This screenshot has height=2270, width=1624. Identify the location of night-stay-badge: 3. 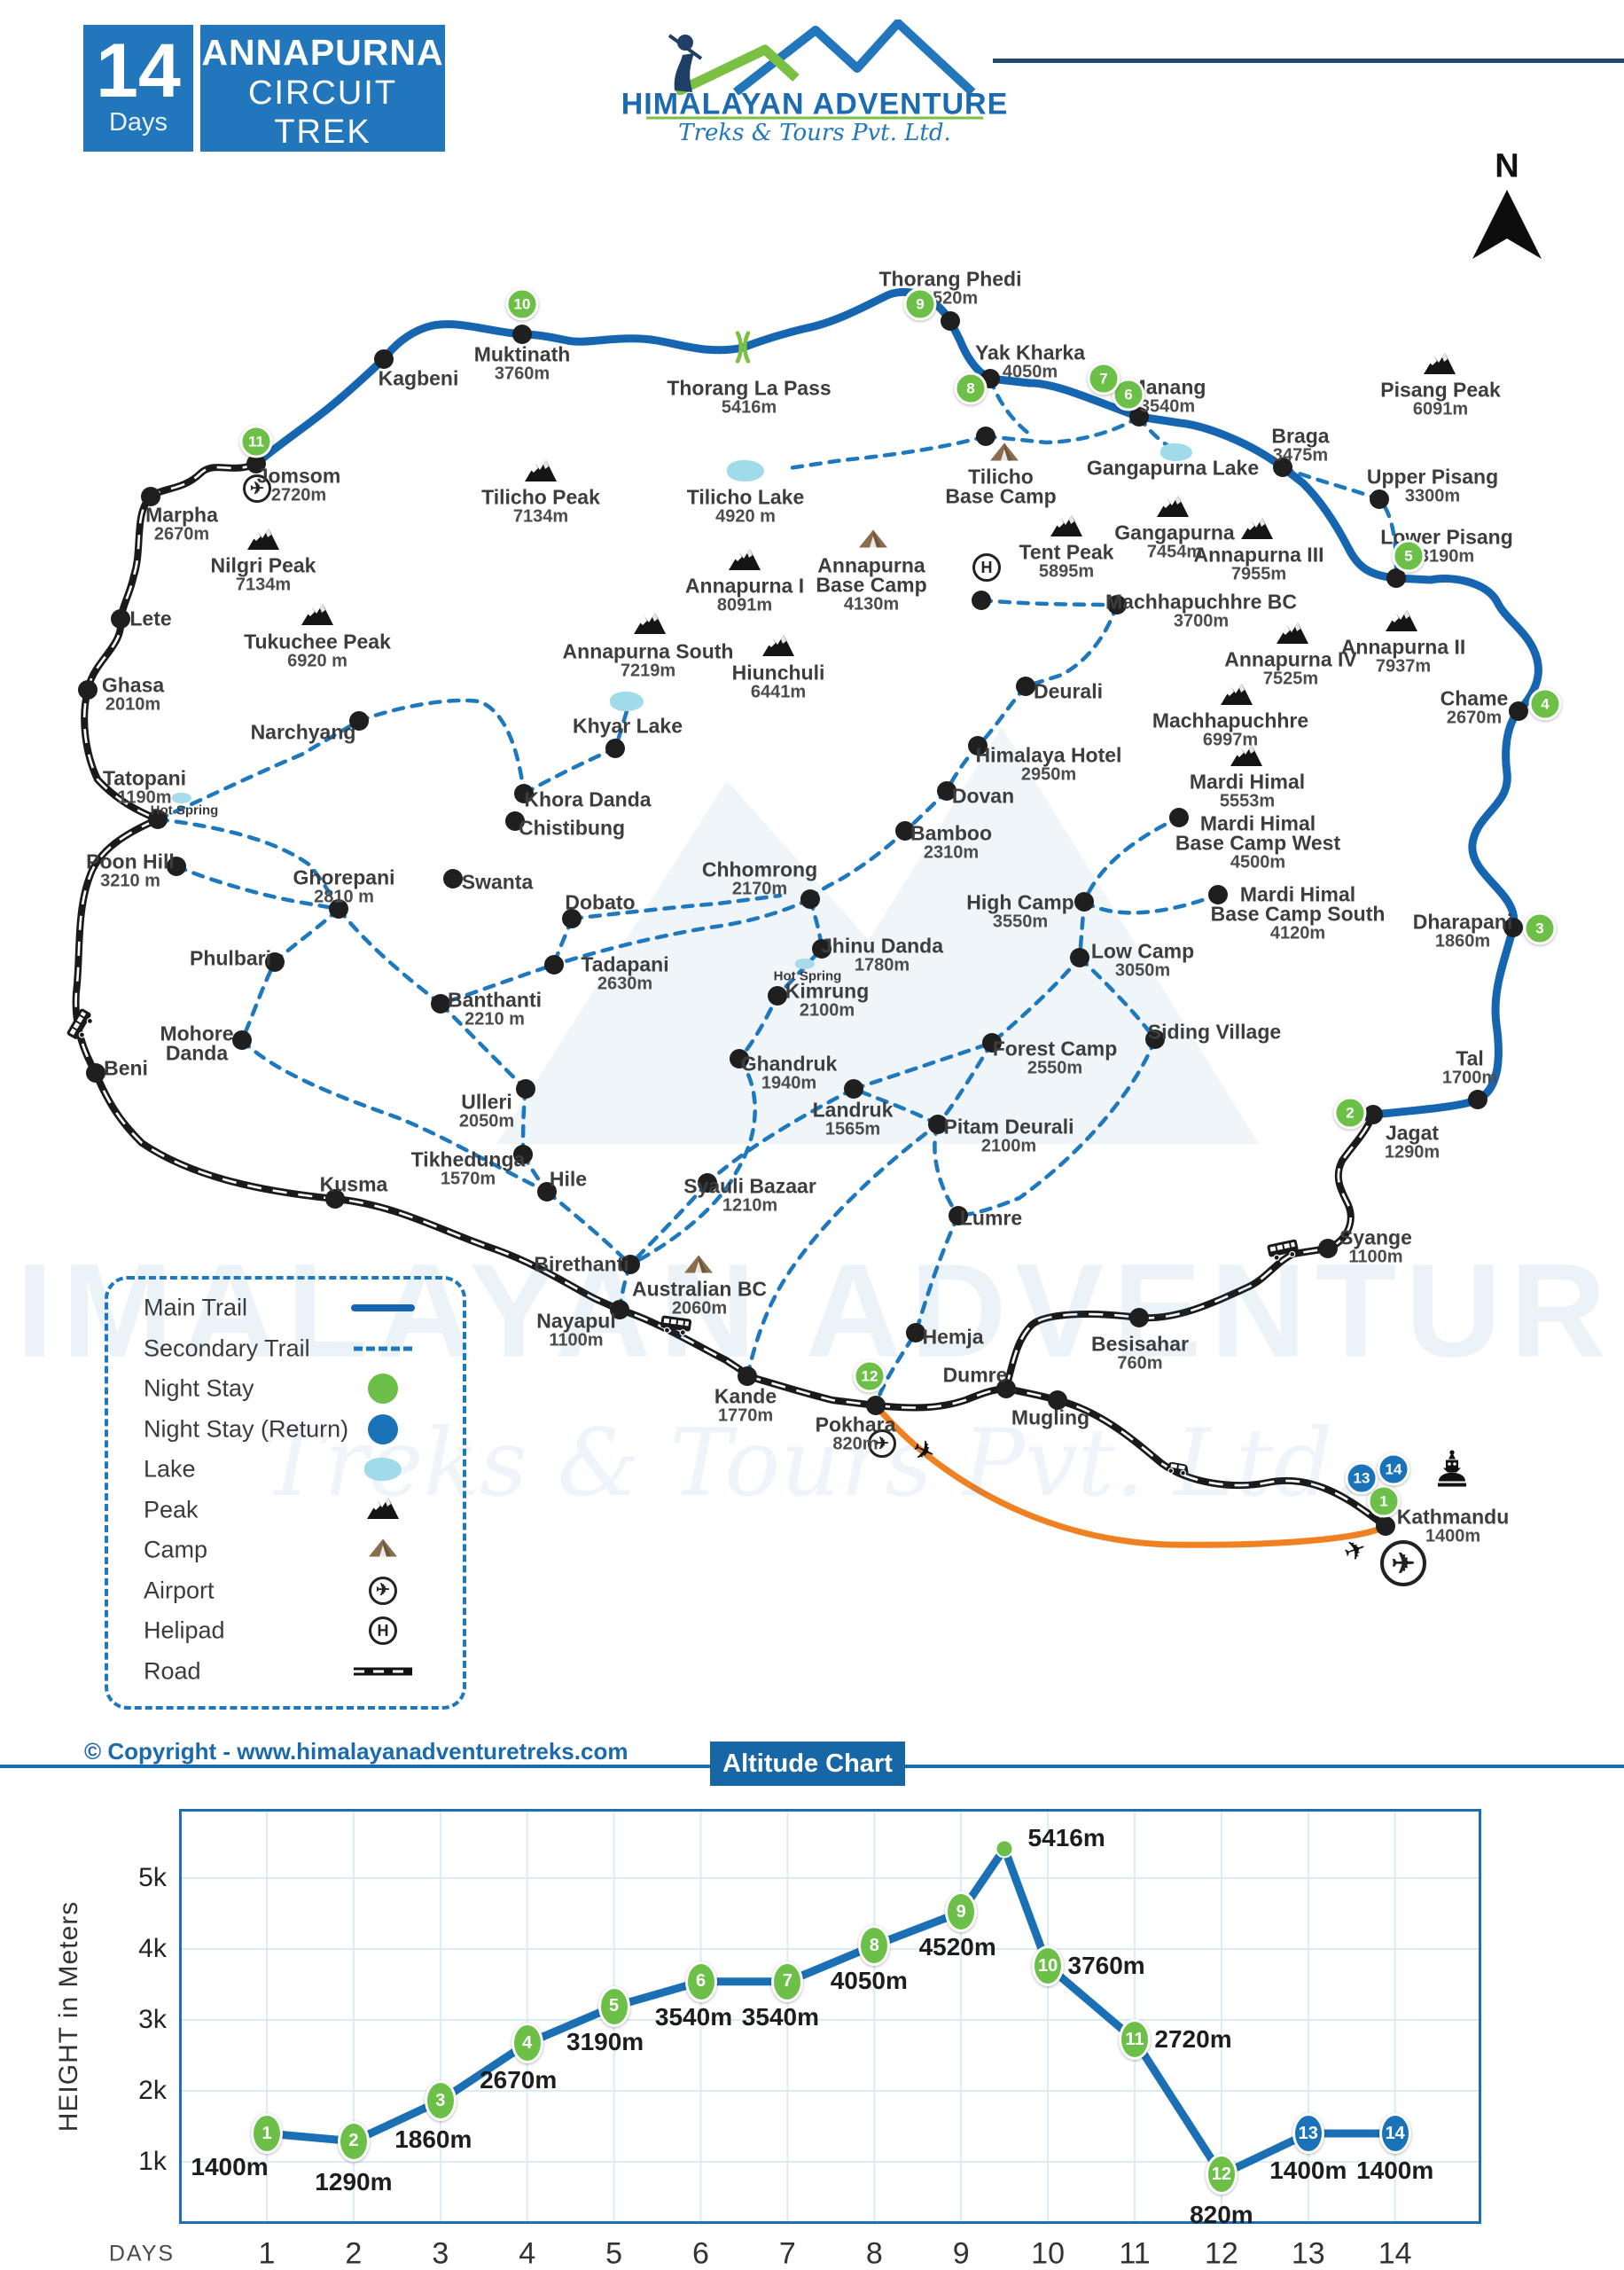
(1540, 929).